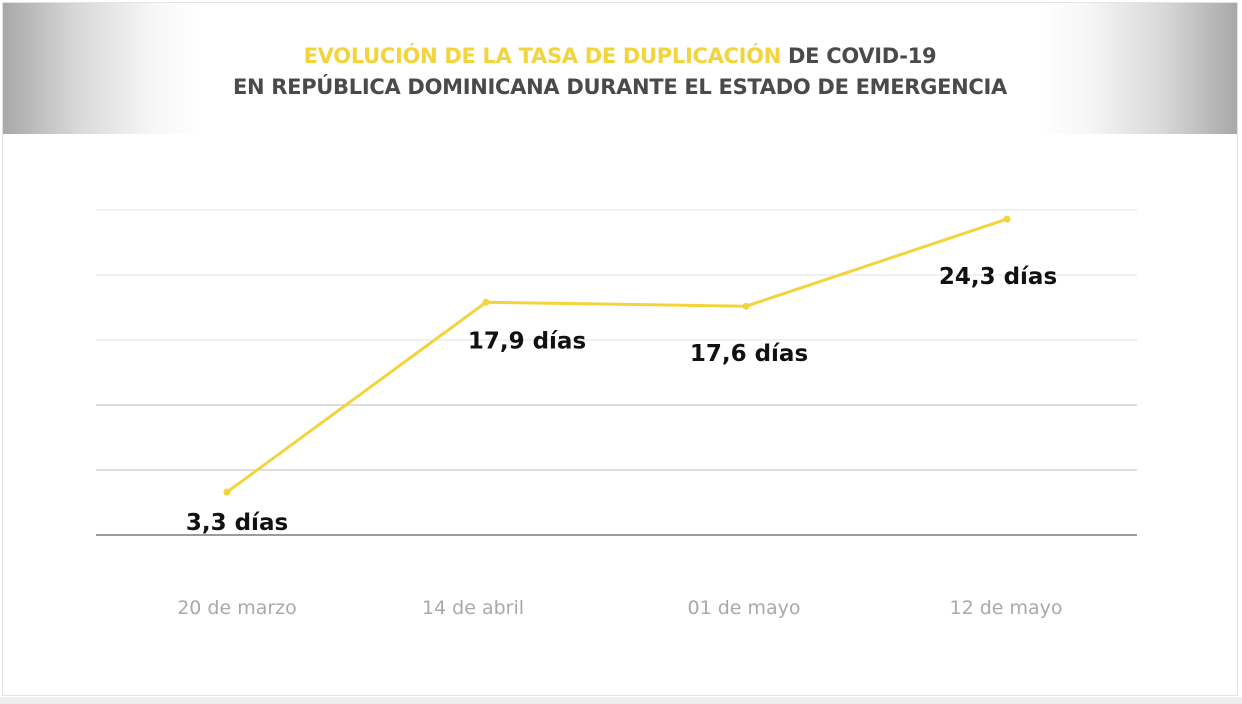  What do you see at coordinates (542, 56) in the screenshot?
I see `title-highlight: EVOLUCIÓN DE LA TASA DE DUPLICACIÓN` at bounding box center [542, 56].